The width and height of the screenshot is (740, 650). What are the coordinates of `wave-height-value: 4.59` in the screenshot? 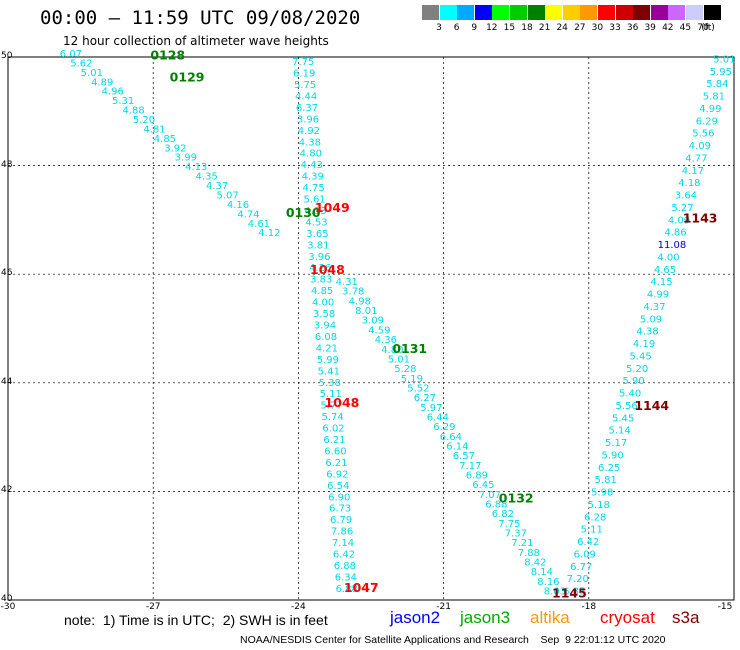 It's located at (379, 330).